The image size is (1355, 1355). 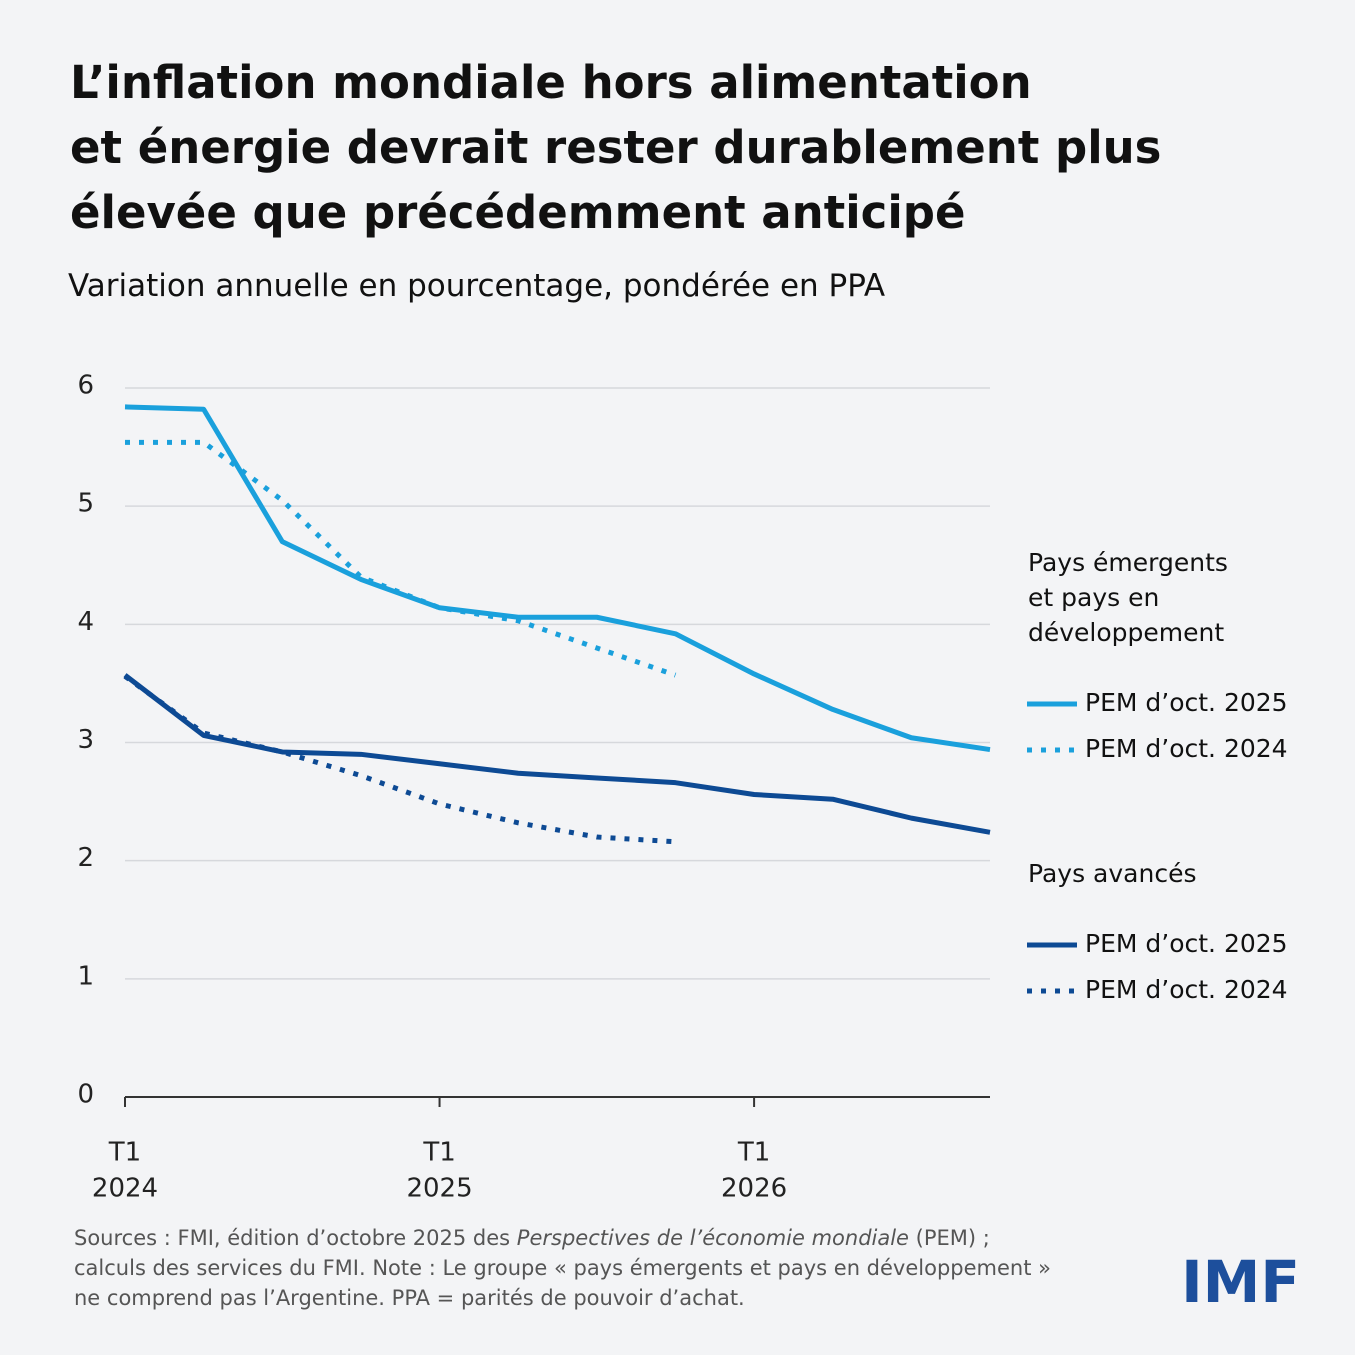 What do you see at coordinates (1240, 1282) in the screenshot?
I see `logo: IMF` at bounding box center [1240, 1282].